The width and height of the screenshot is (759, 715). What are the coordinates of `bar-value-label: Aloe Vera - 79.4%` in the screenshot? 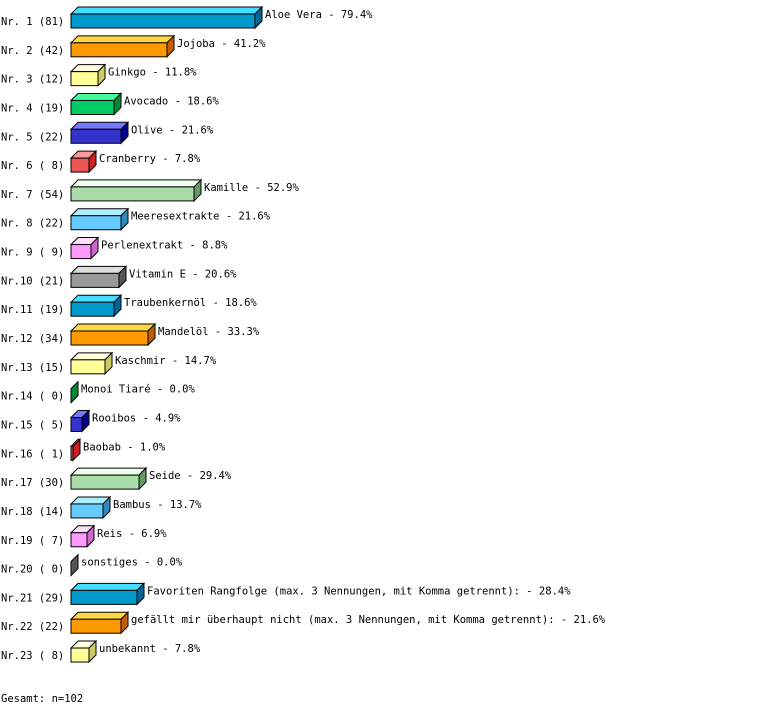 It's located at (319, 15).